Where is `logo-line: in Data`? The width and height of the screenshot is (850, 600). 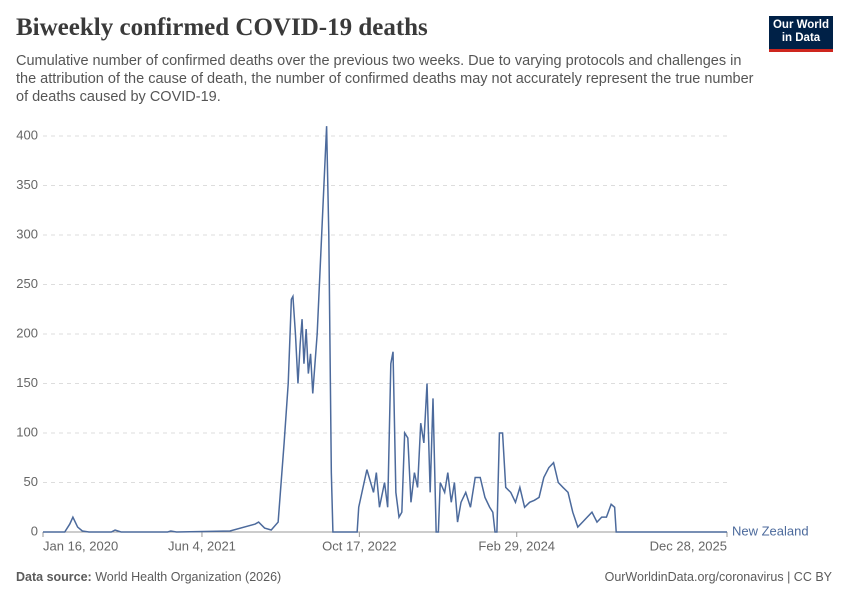 logo-line: in Data is located at coordinates (801, 38).